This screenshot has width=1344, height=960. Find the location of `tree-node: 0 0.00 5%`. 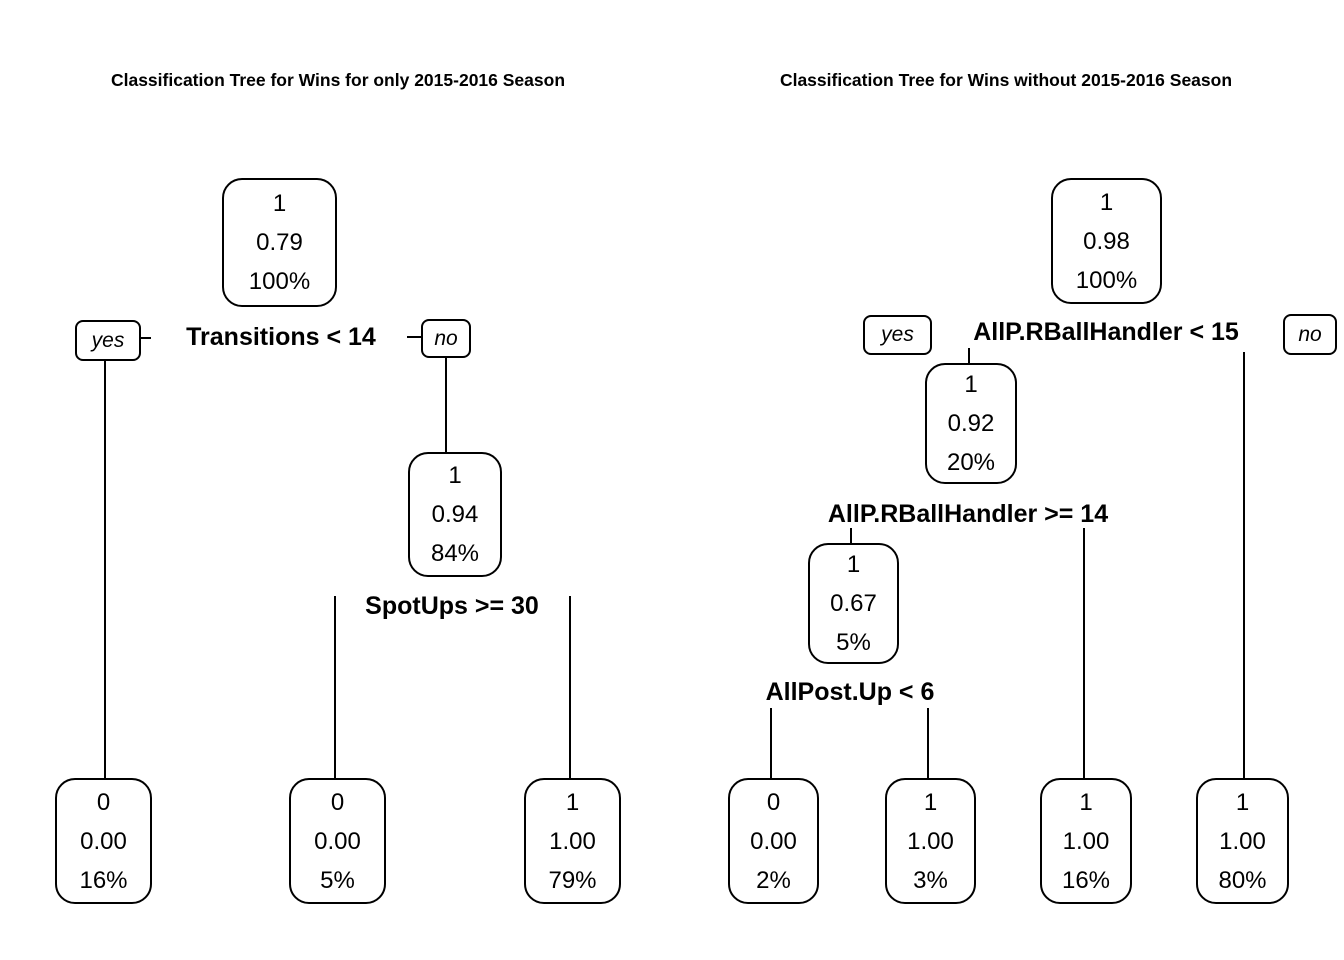

tree-node: 0 0.00 5% is located at coordinates (337, 841).